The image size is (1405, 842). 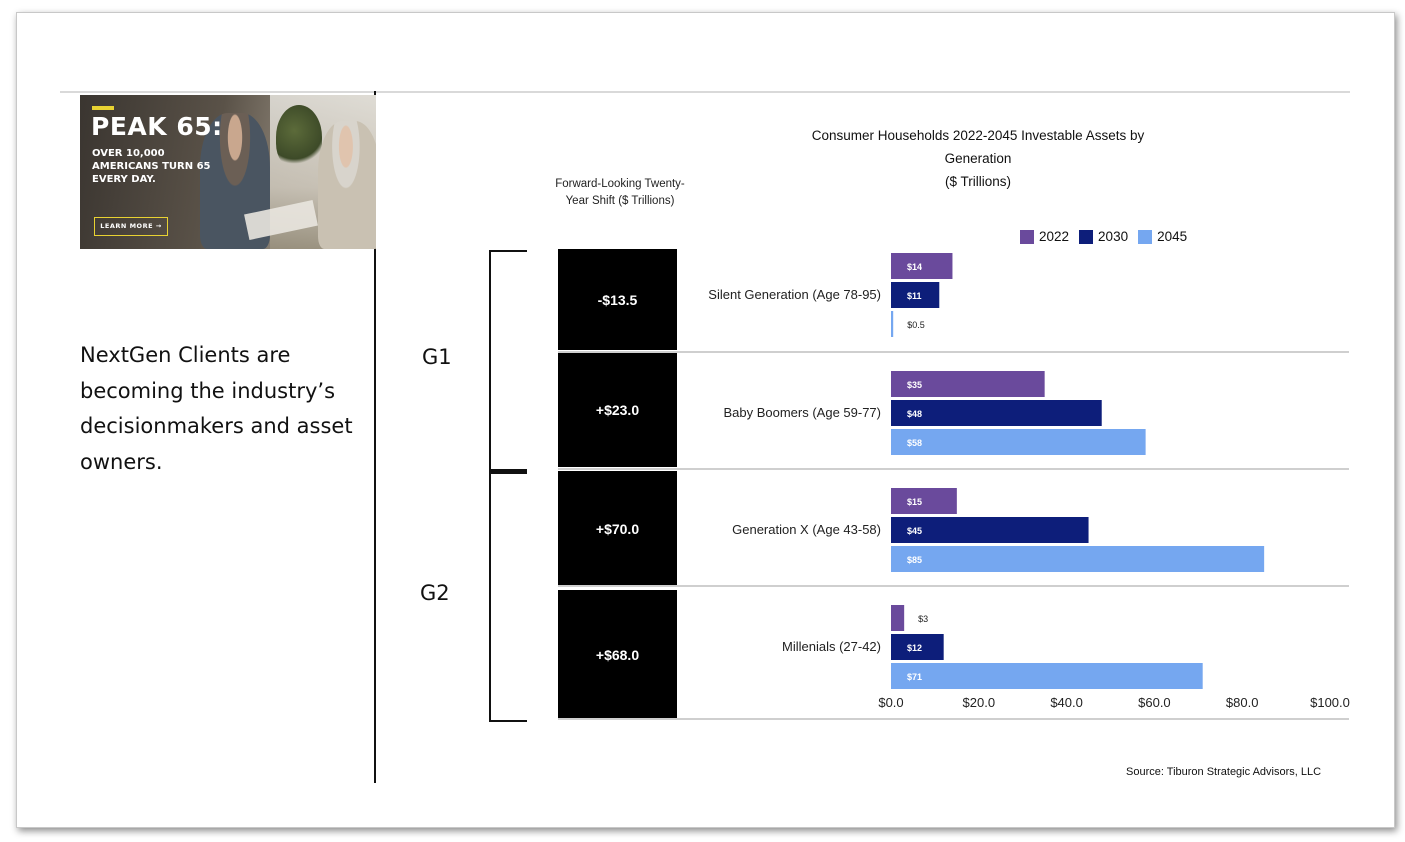 I want to click on x-tick-label: $100.0, so click(x=1330, y=702).